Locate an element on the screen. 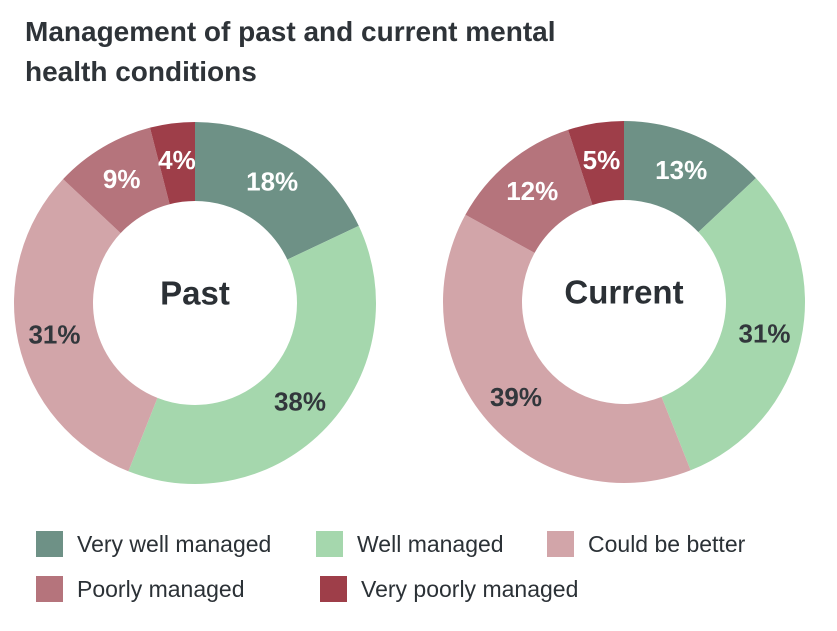 This screenshot has height=631, width=837. legend-item-poorly-managed: Poorly managed is located at coordinates (140, 589).